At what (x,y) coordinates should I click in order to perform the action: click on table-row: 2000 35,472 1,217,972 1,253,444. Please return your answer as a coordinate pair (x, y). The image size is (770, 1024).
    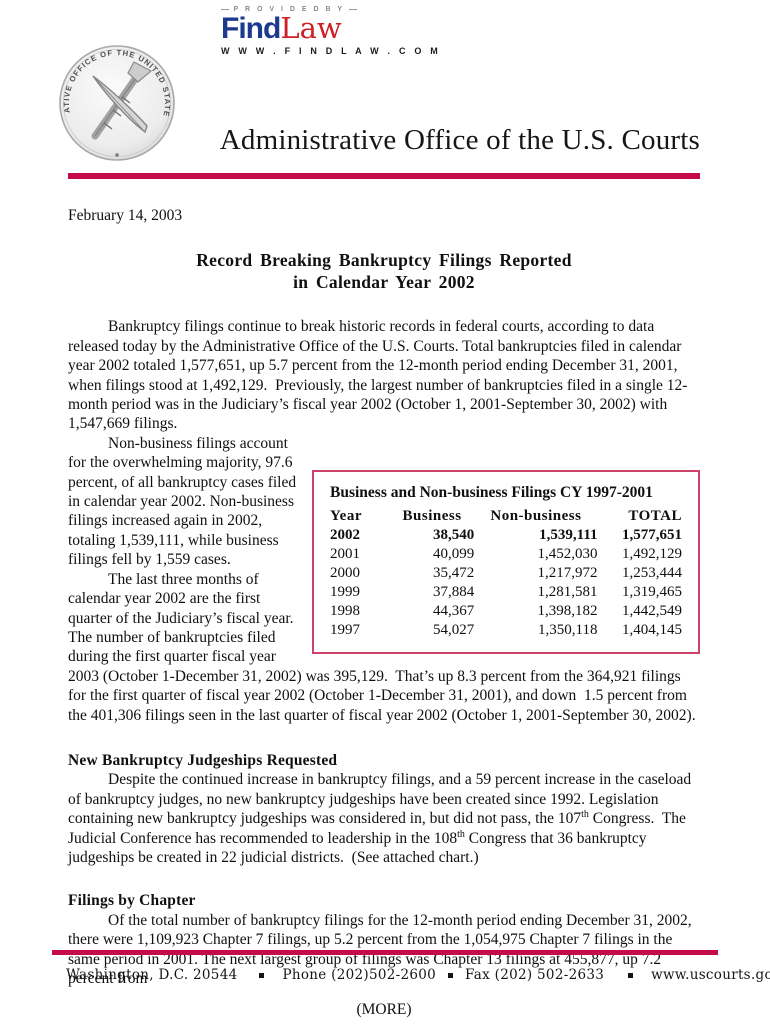
    Looking at the image, I should click on (506, 573).